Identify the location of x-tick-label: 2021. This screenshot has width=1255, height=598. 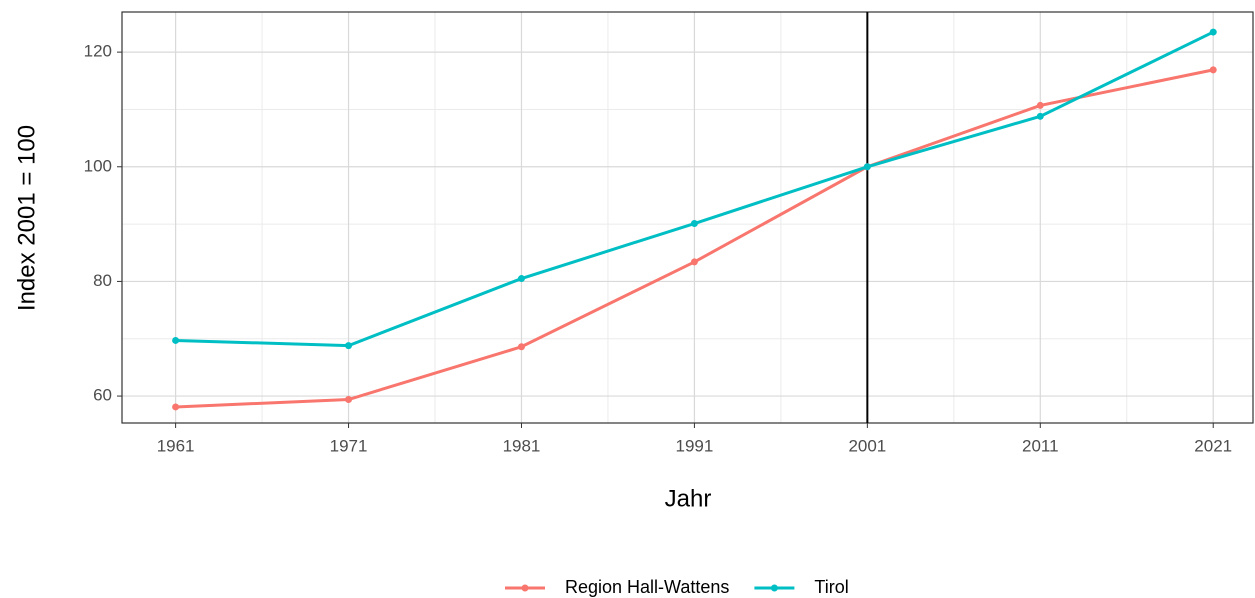
(1213, 445).